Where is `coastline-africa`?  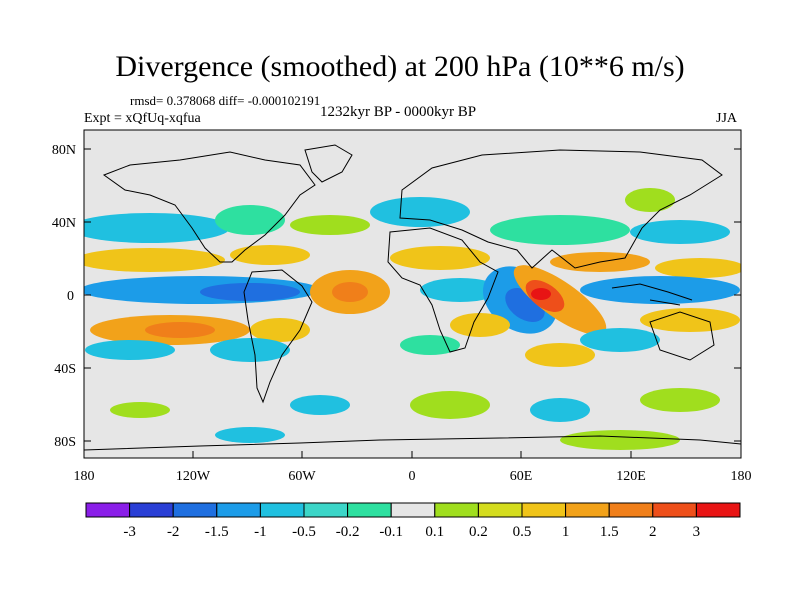 coastline-africa is located at coordinates (443, 290).